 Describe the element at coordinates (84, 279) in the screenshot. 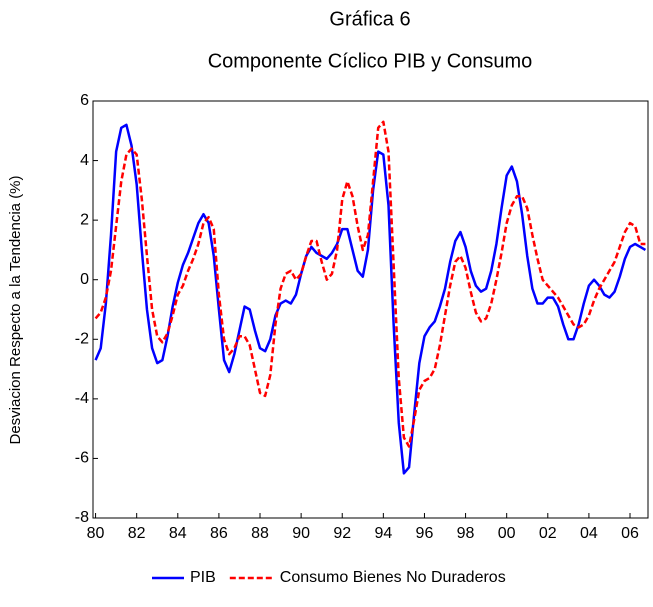

I see `y-tick-label: 0` at that location.